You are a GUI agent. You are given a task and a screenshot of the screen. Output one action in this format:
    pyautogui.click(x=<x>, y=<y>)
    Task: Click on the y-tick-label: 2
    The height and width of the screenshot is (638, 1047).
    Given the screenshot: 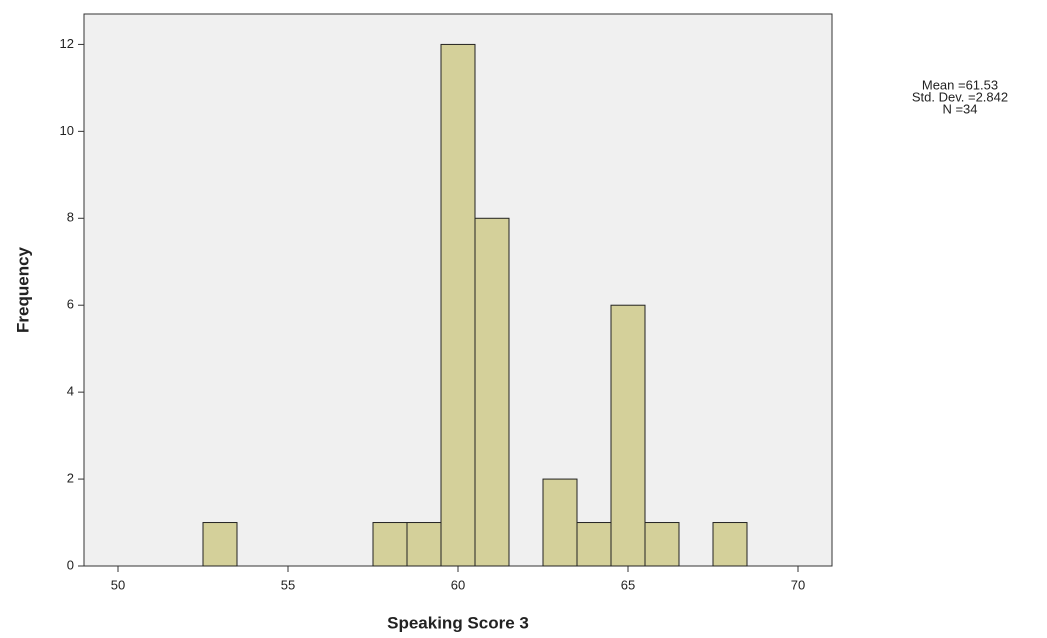 What is the action you would take?
    pyautogui.click(x=70, y=478)
    